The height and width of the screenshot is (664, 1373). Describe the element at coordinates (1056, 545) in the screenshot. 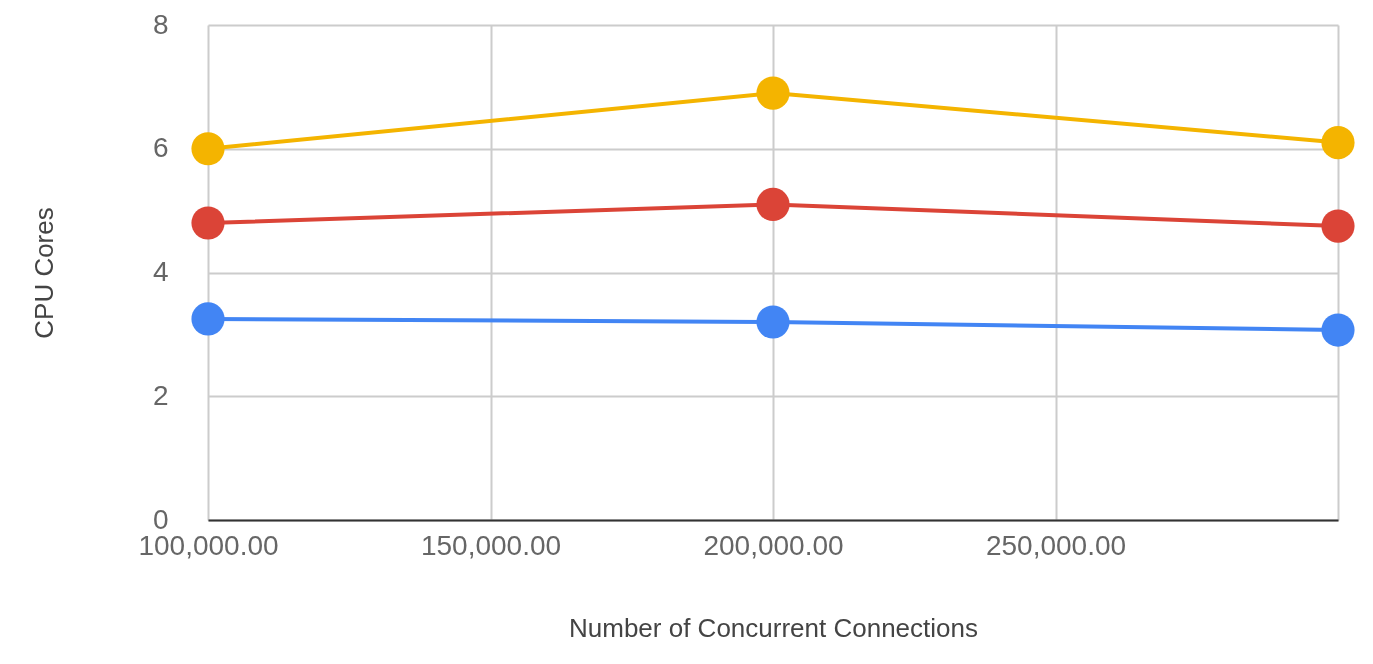

I see `x-tick-label: 250,000.00` at that location.